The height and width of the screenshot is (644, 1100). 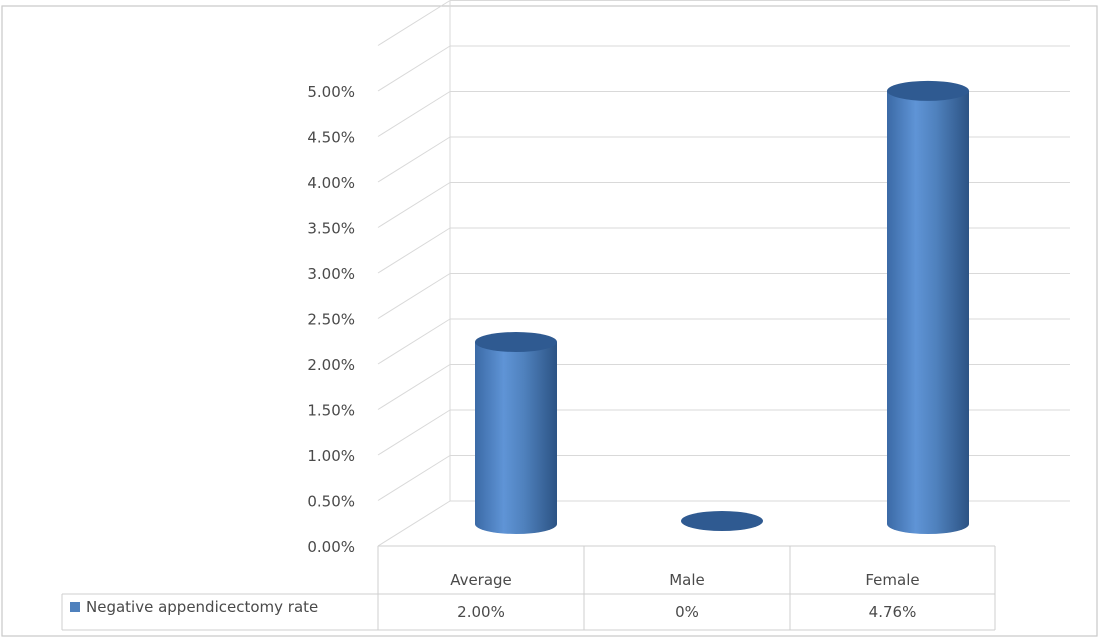 I want to click on x-category-label: Average, so click(x=481, y=580).